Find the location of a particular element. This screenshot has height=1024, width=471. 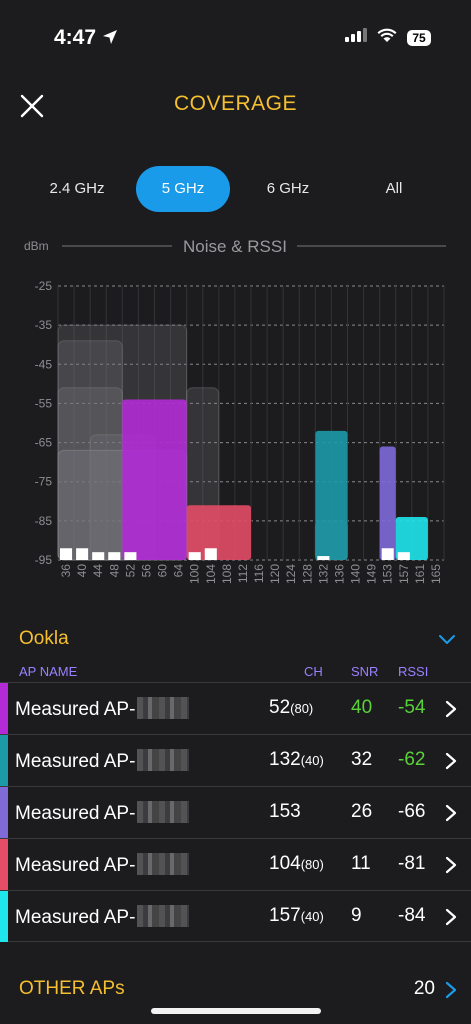

close-button is located at coordinates (32, 106).